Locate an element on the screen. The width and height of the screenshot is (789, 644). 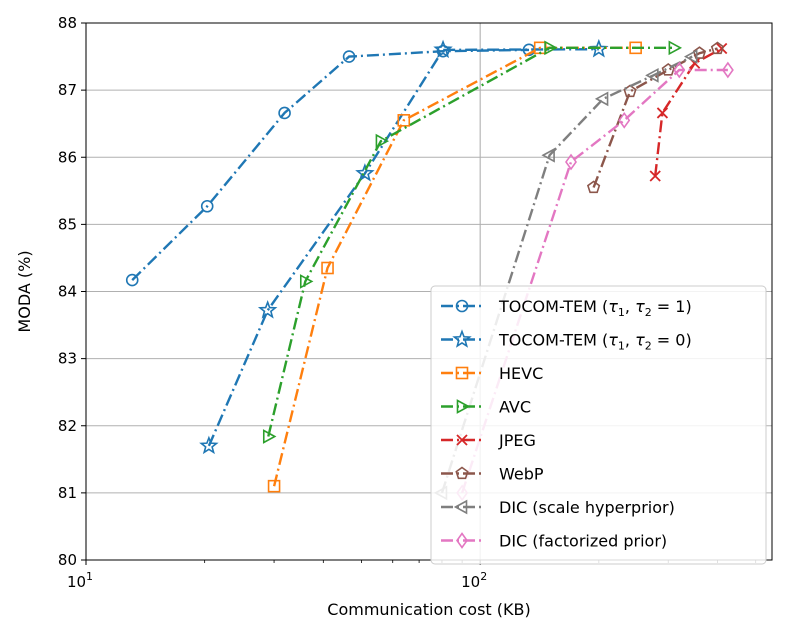
series-pentagon is located at coordinates (655, 117).